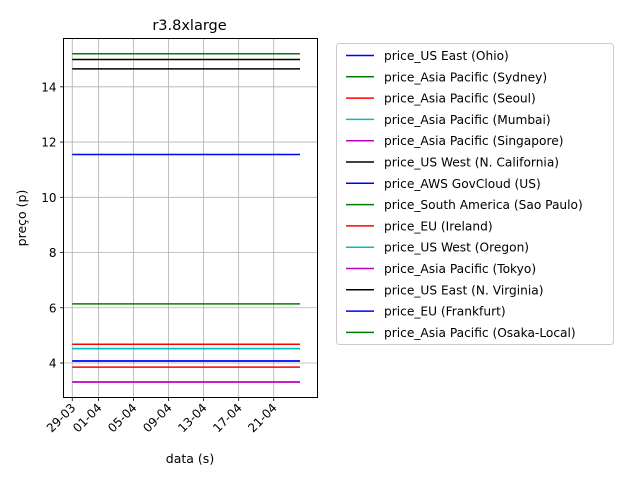 The width and height of the screenshot is (640, 480). Describe the element at coordinates (48, 143) in the screenshot. I see `y-tick-label: 12` at that location.